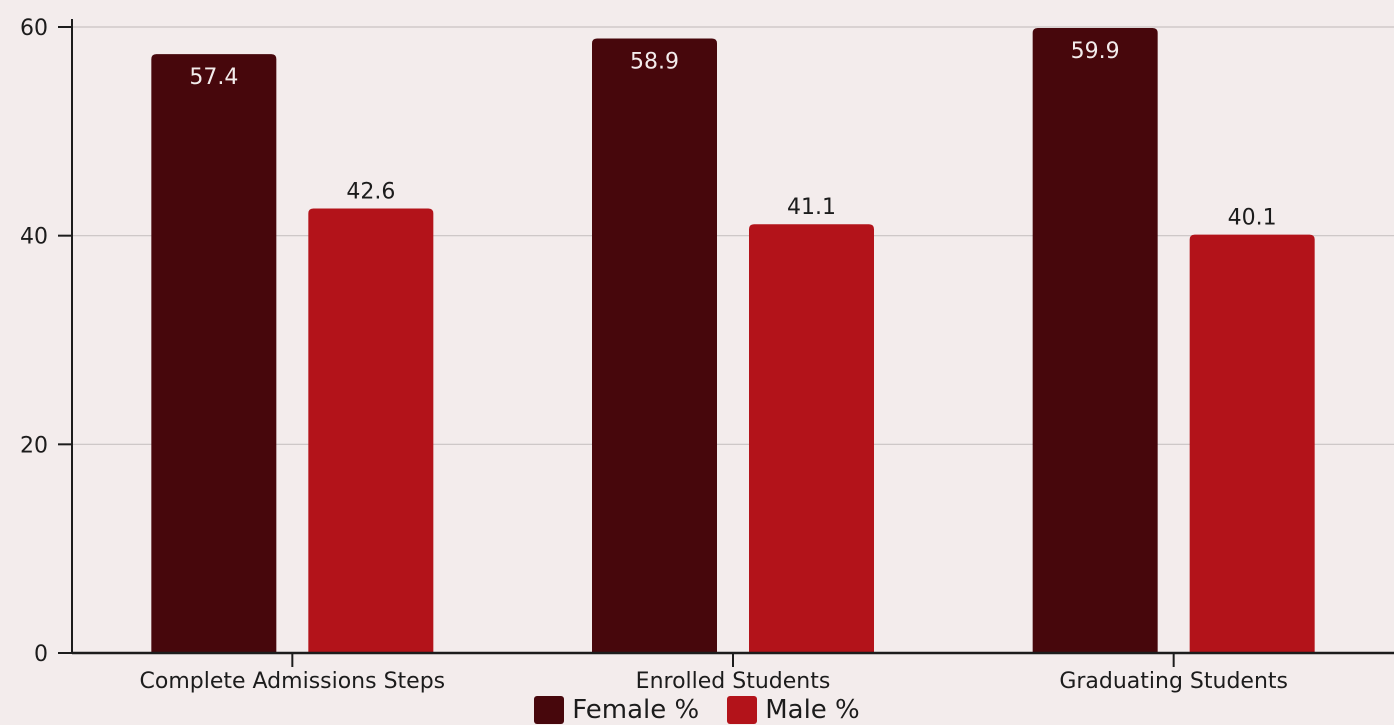 The width and height of the screenshot is (1394, 725). I want to click on legend-label-male: Male %, so click(812, 710).